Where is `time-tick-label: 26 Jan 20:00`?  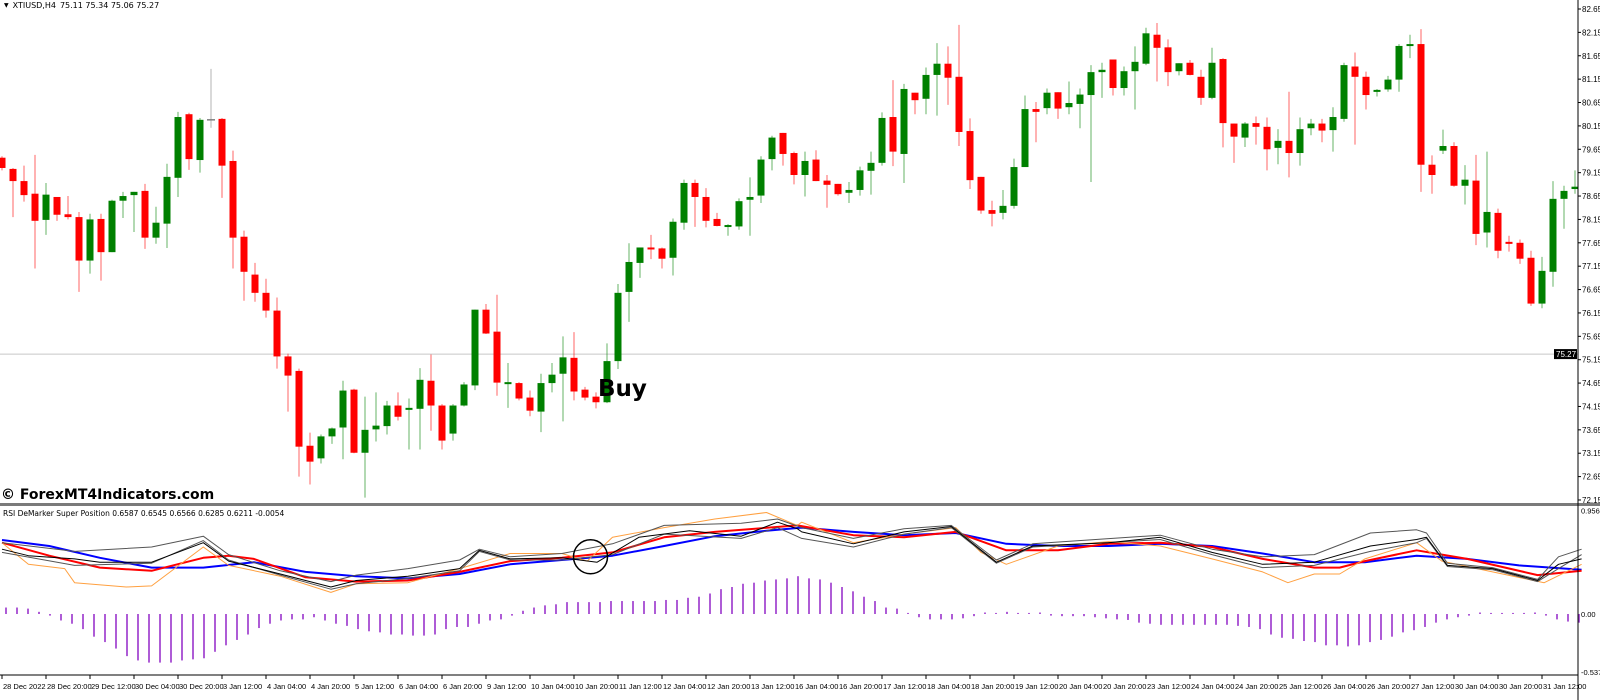
time-tick-label: 26 Jan 20:00 is located at coordinates (1388, 686).